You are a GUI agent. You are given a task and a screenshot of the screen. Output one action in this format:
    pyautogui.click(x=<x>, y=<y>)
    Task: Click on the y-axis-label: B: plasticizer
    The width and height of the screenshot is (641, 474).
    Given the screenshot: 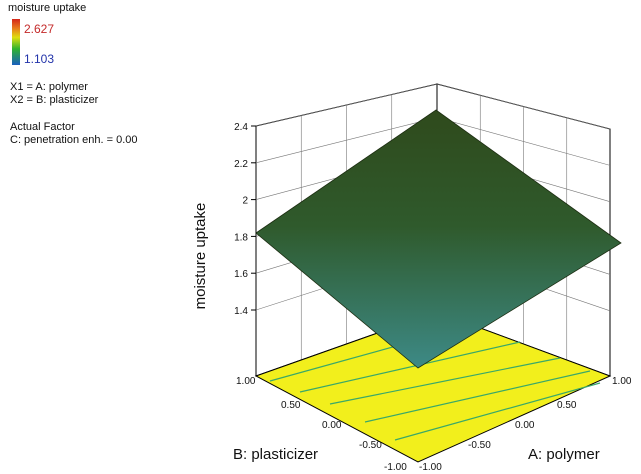 What is the action you would take?
    pyautogui.click(x=275, y=454)
    